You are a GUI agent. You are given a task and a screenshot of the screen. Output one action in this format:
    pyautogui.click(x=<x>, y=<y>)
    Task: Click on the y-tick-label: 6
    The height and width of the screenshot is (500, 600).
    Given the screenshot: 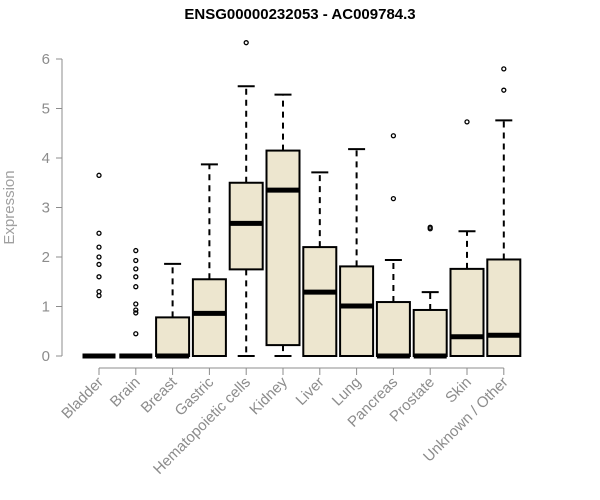 What is the action you would take?
    pyautogui.click(x=46, y=59)
    